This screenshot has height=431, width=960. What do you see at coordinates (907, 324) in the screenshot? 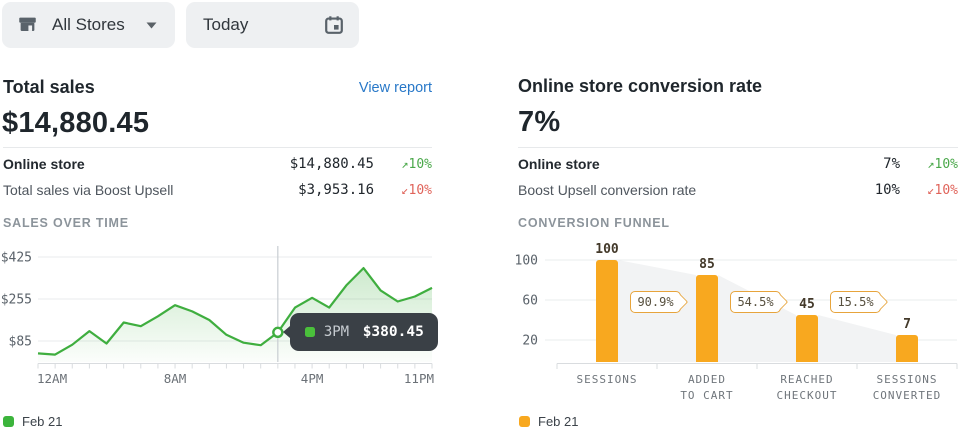
I see `bar-value-label: 7` at bounding box center [907, 324].